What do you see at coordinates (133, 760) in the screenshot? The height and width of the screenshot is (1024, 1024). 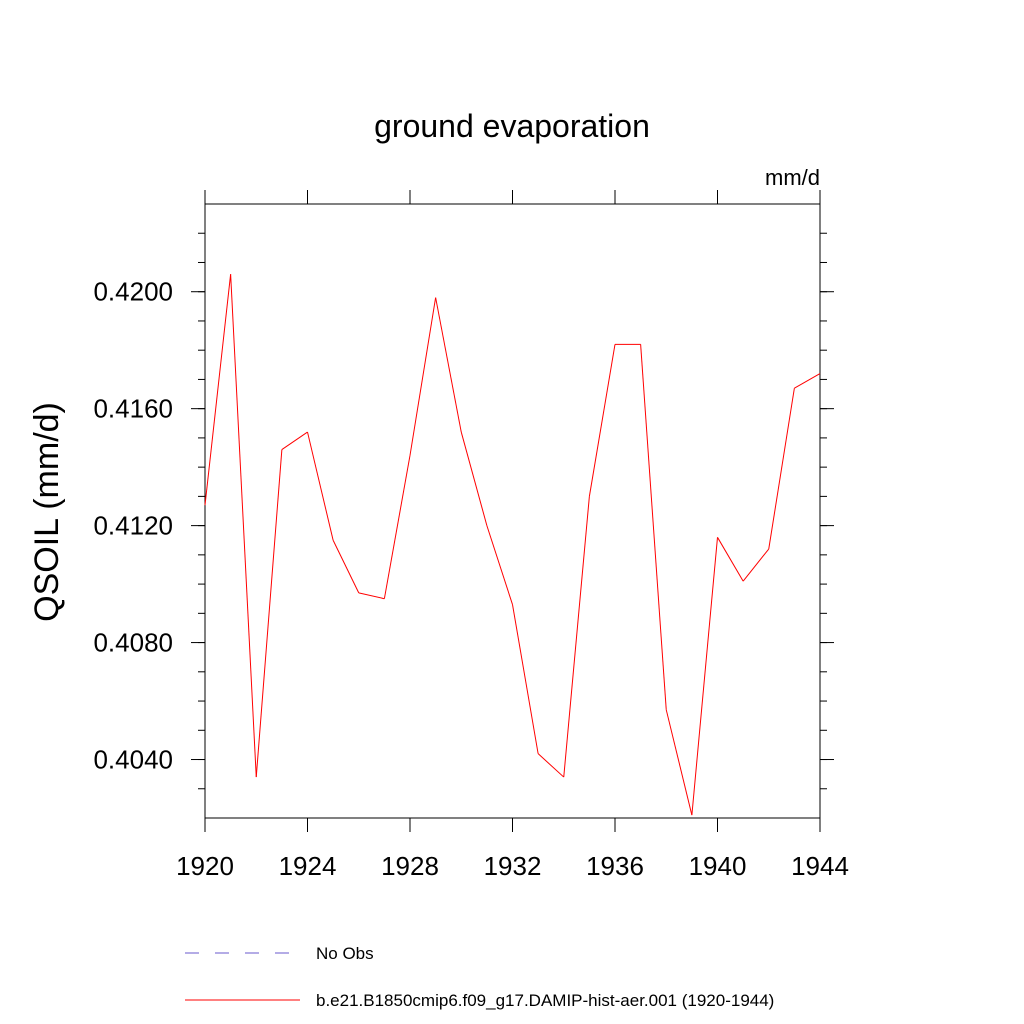 I see `y-tick-label: 0.4040` at bounding box center [133, 760].